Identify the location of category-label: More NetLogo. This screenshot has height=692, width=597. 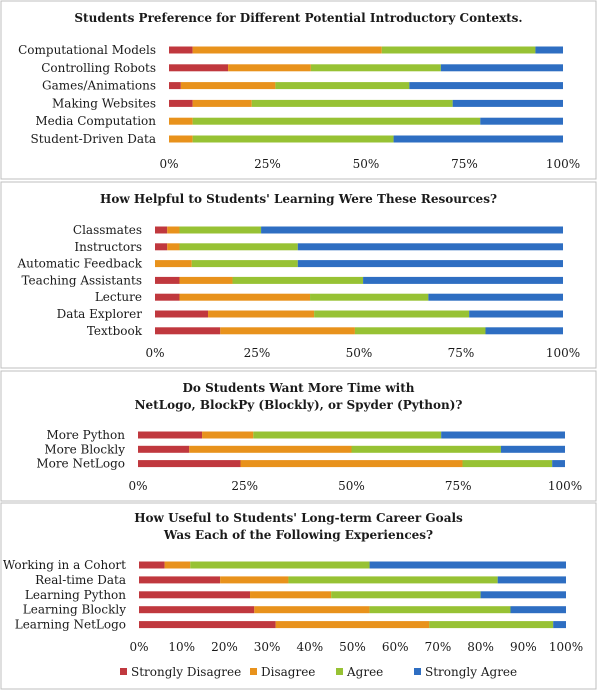
(80, 464).